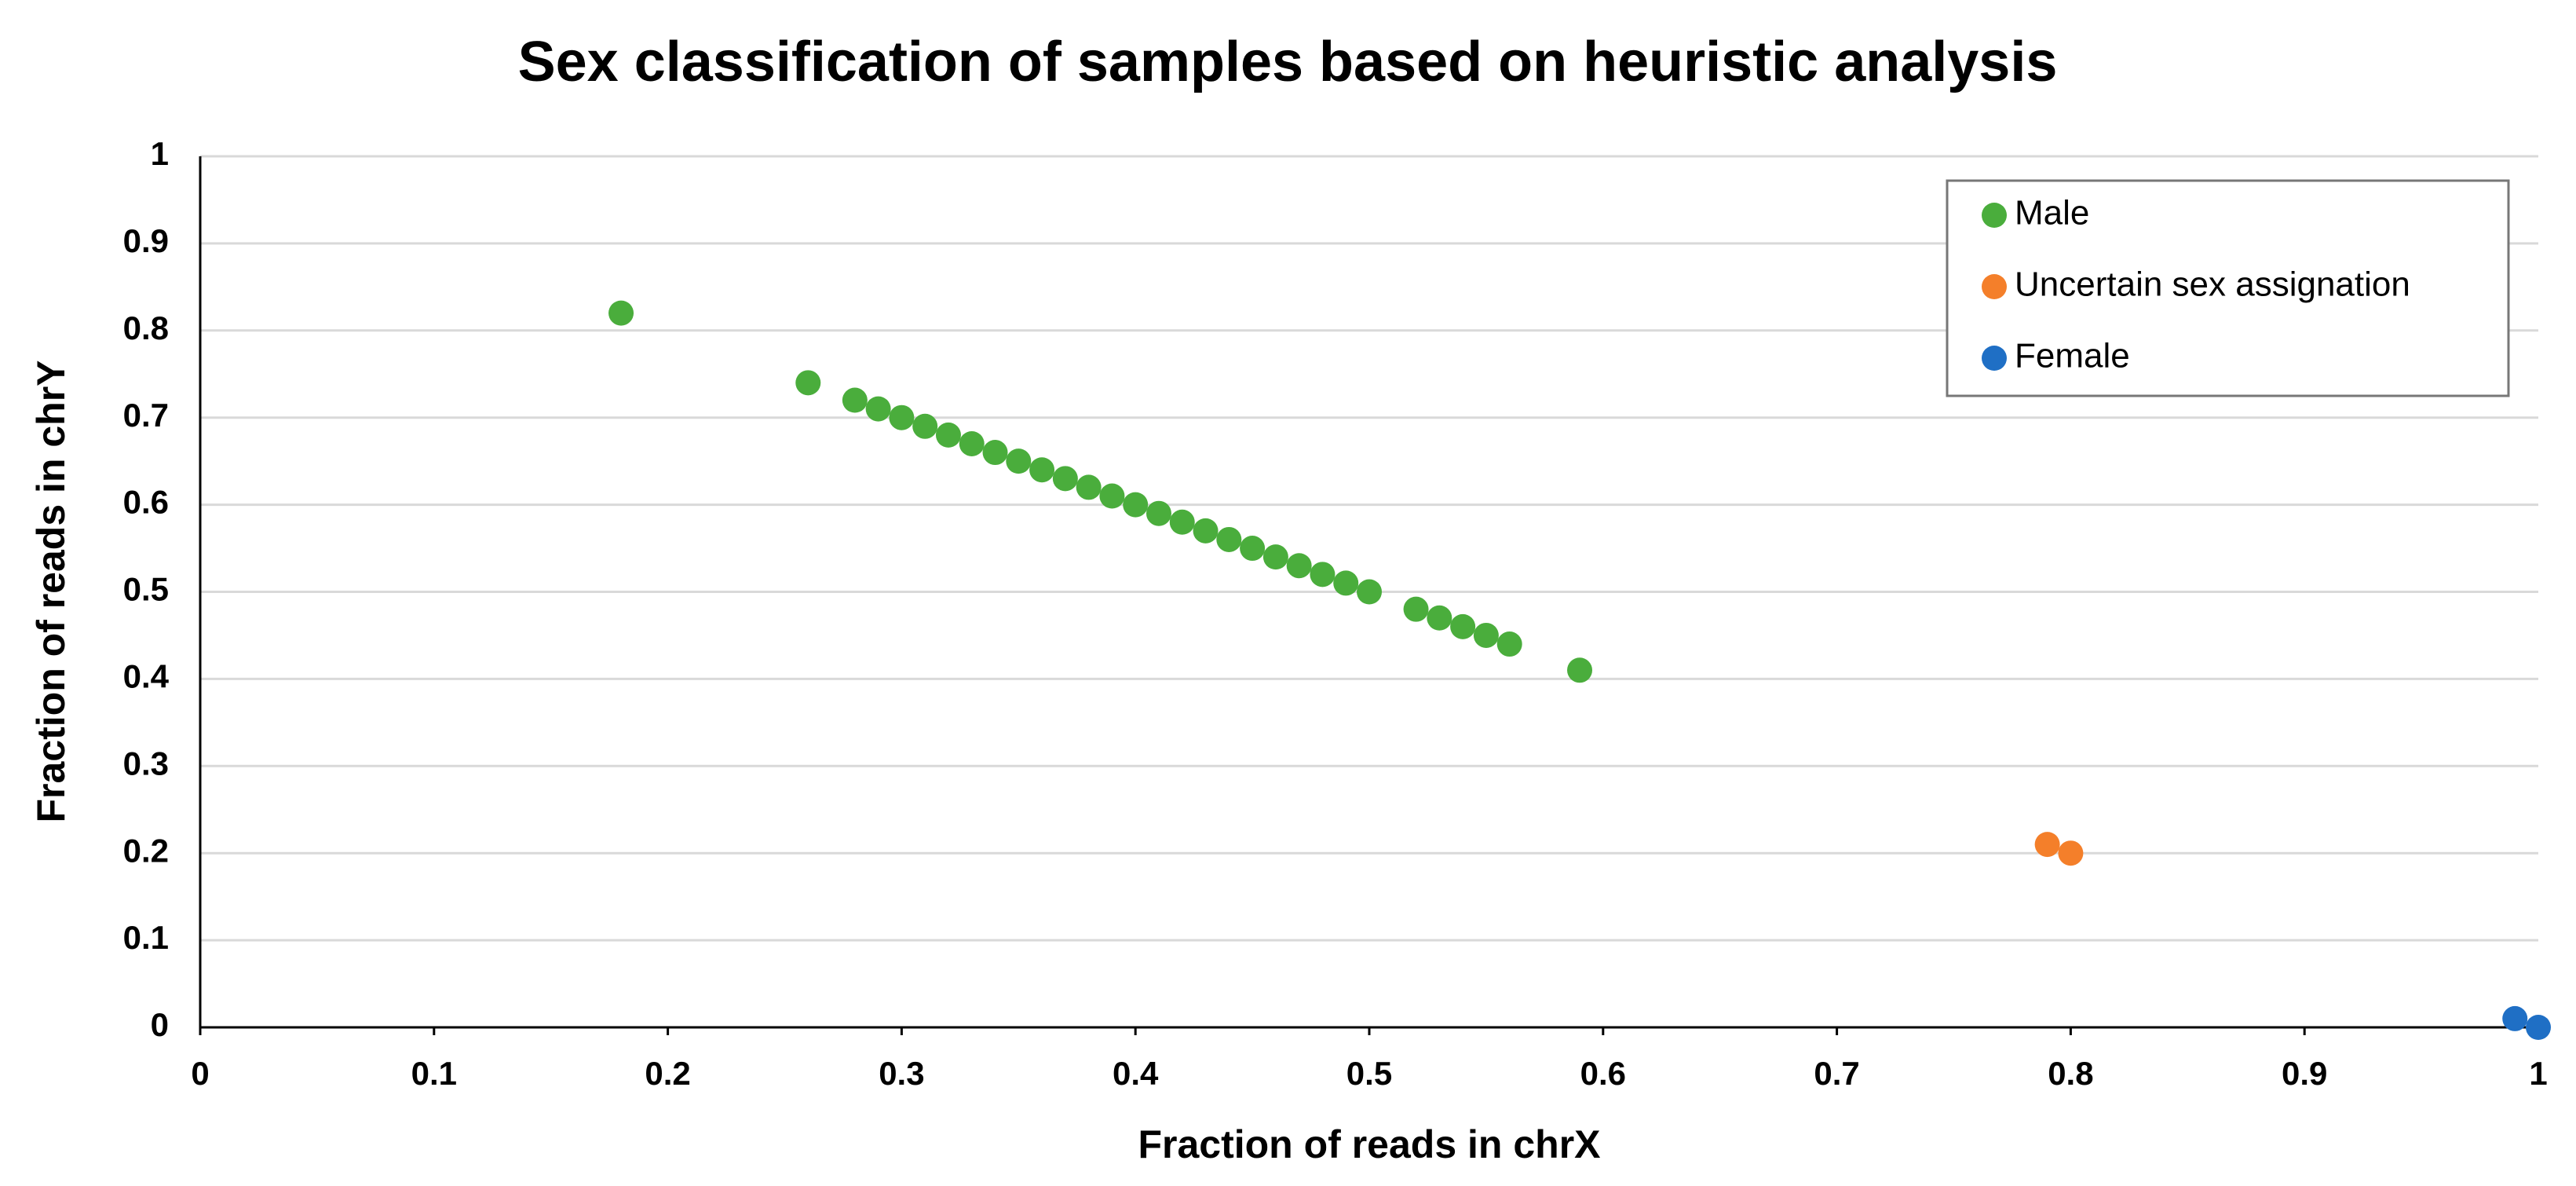  Describe the element at coordinates (2070, 1074) in the screenshot. I see `x-tick-label: 0.8` at that location.